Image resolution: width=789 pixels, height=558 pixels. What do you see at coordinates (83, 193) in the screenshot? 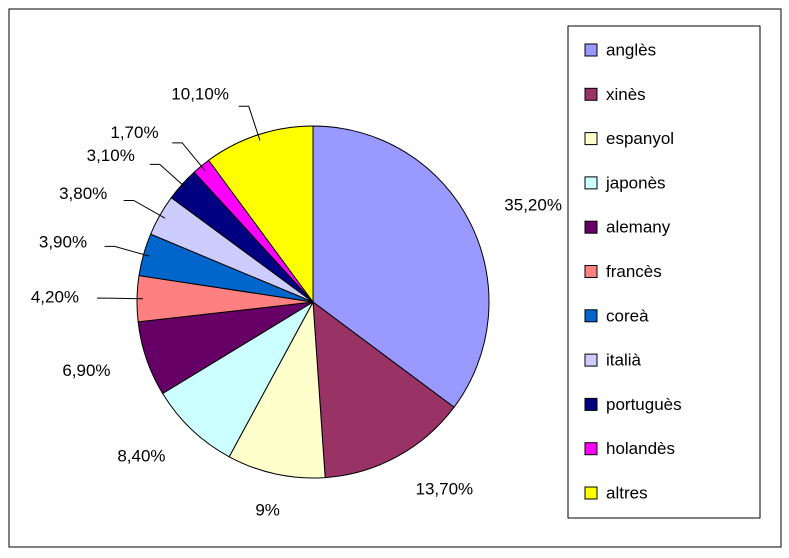
I see `data-label: 3,80%` at bounding box center [83, 193].